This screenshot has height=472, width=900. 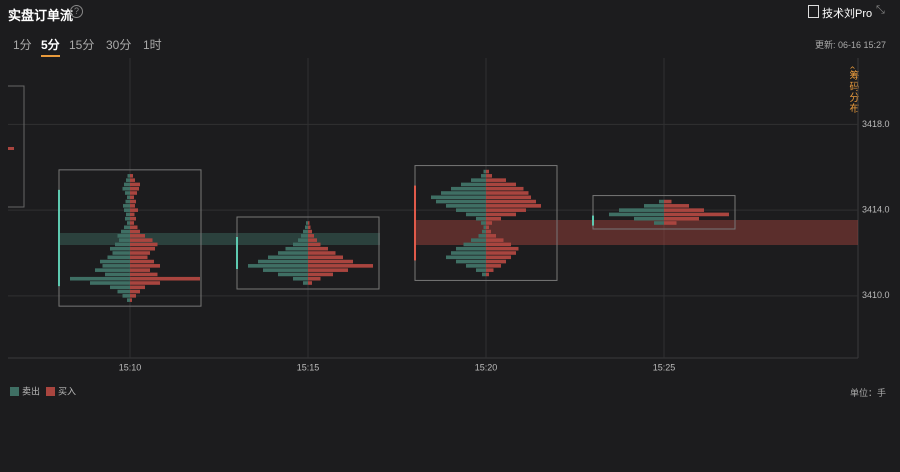 What do you see at coordinates (50, 46) in the screenshot?
I see `tab: 5分` at bounding box center [50, 46].